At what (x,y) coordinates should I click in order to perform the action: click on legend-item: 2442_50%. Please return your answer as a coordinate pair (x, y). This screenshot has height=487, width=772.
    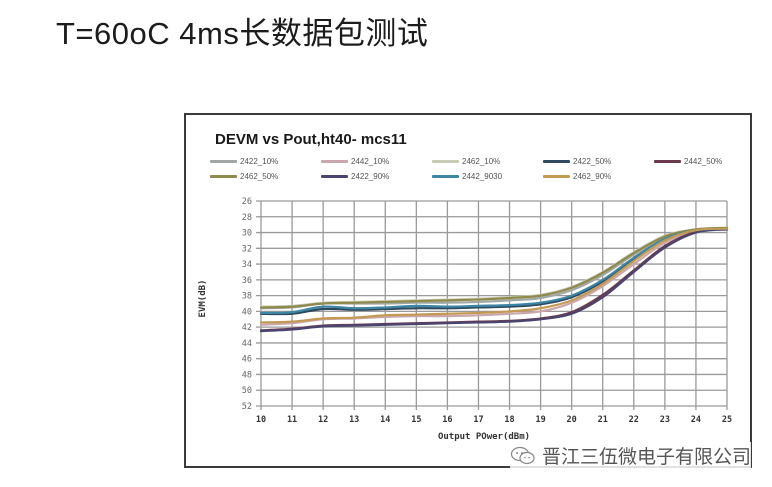
    Looking at the image, I should click on (688, 161).